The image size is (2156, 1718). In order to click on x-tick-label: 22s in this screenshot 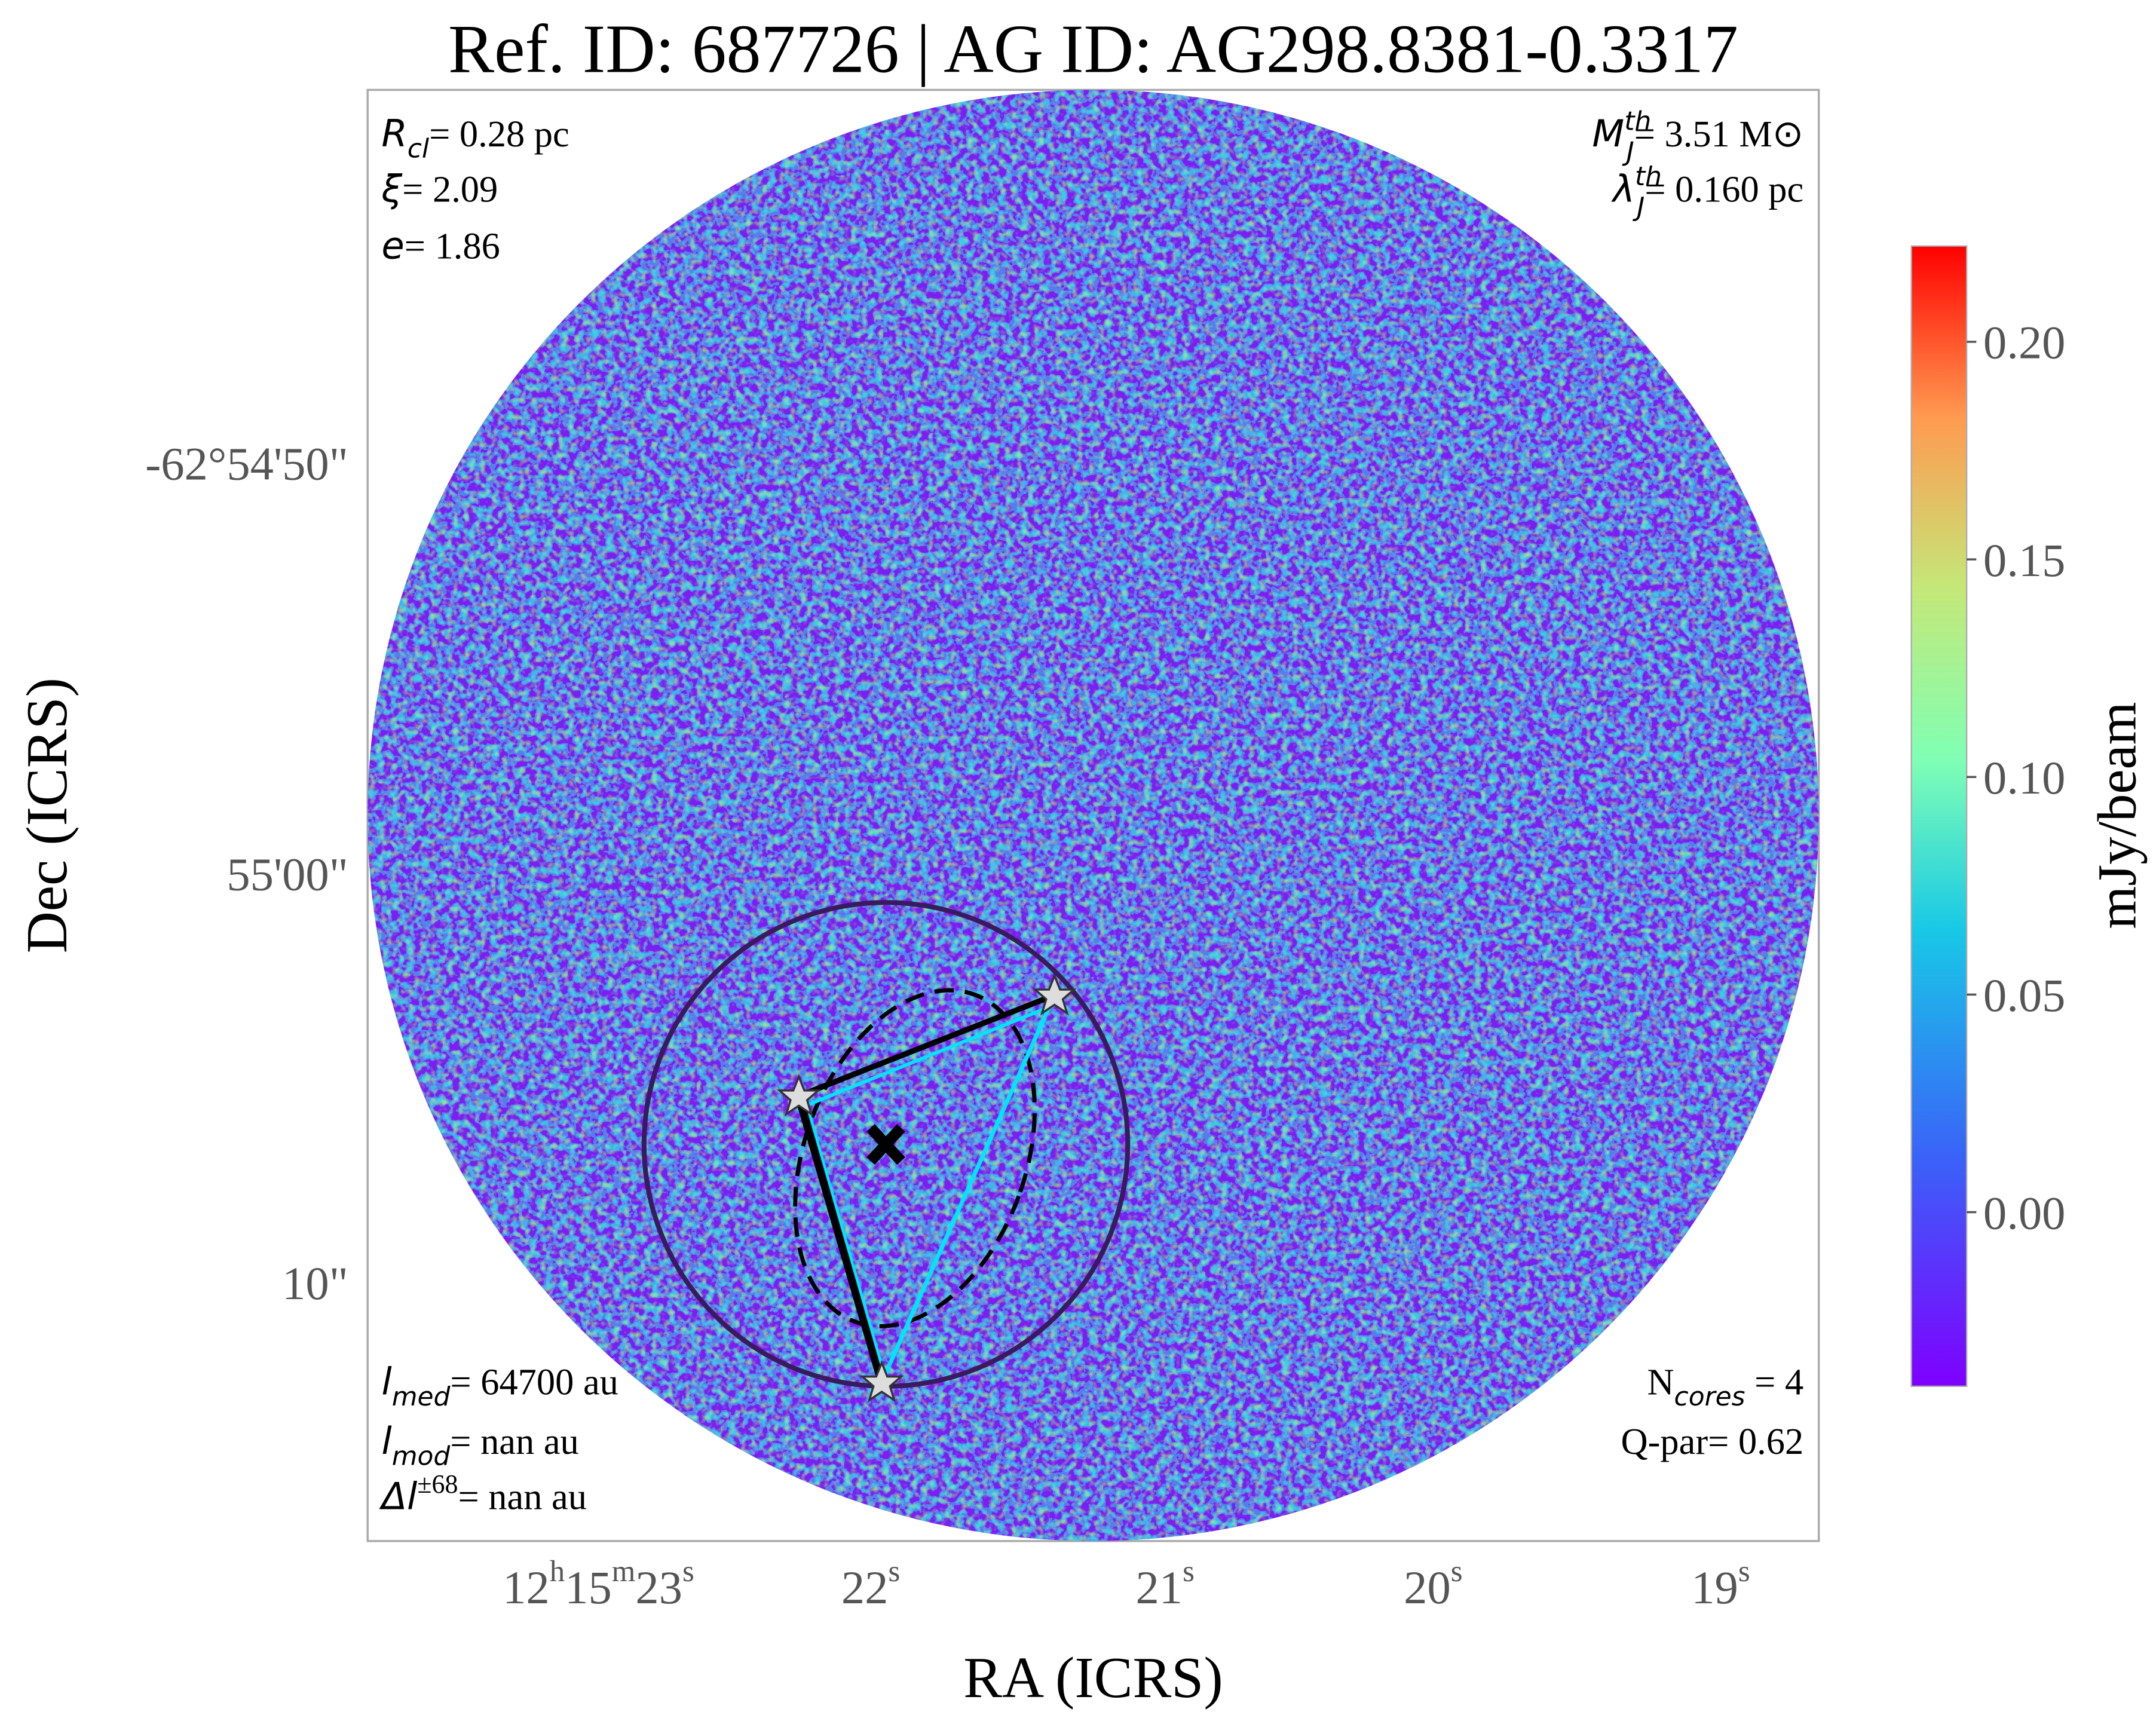, I will do `click(870, 1584)`.